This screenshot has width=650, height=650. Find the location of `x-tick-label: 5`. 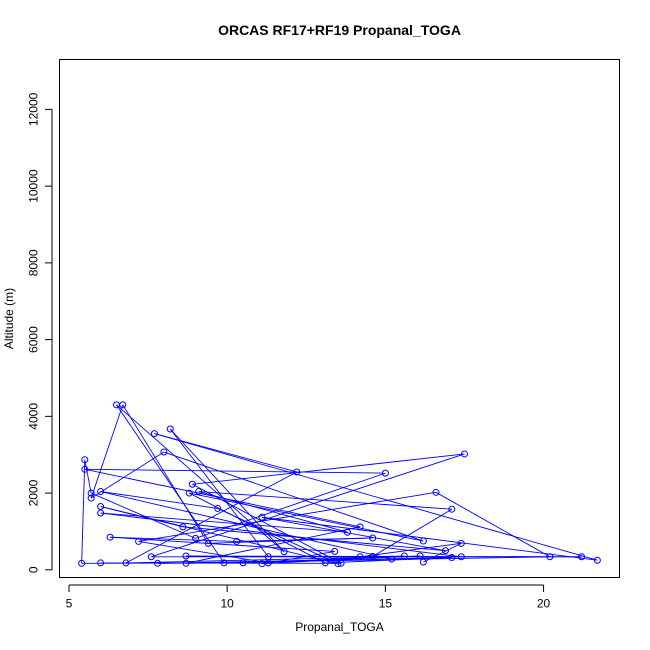

x-tick-label: 5 is located at coordinates (69, 604).